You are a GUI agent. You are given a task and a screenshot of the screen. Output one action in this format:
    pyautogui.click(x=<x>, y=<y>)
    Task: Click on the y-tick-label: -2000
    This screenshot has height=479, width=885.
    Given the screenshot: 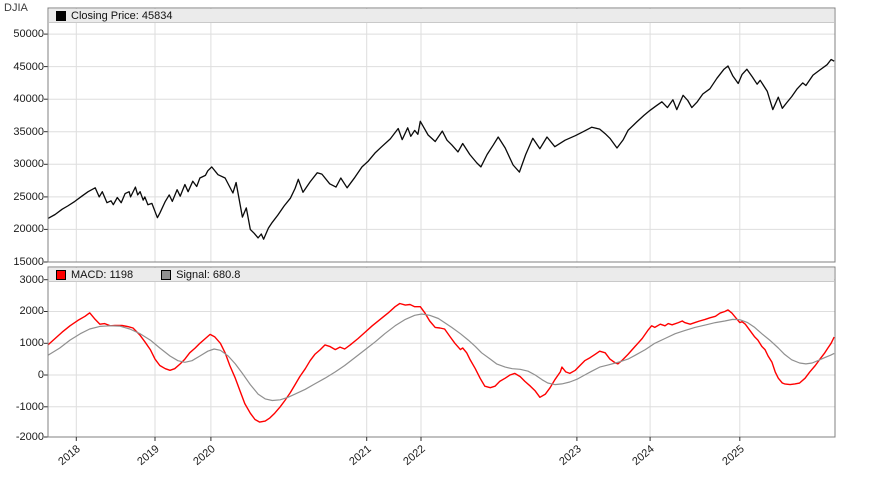 What is the action you would take?
    pyautogui.click(x=29, y=437)
    